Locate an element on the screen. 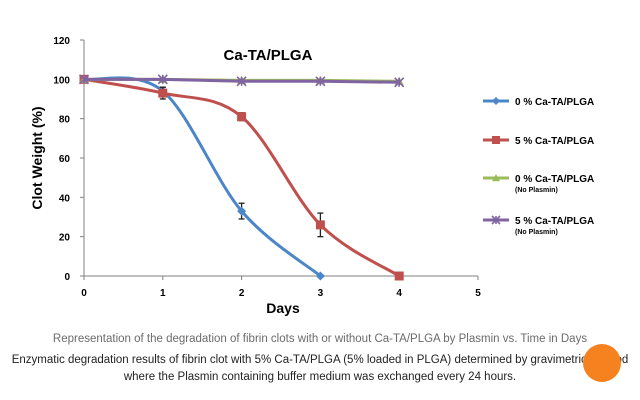 The height and width of the screenshot is (400, 640). y-tick-label: 0 is located at coordinates (67, 277).